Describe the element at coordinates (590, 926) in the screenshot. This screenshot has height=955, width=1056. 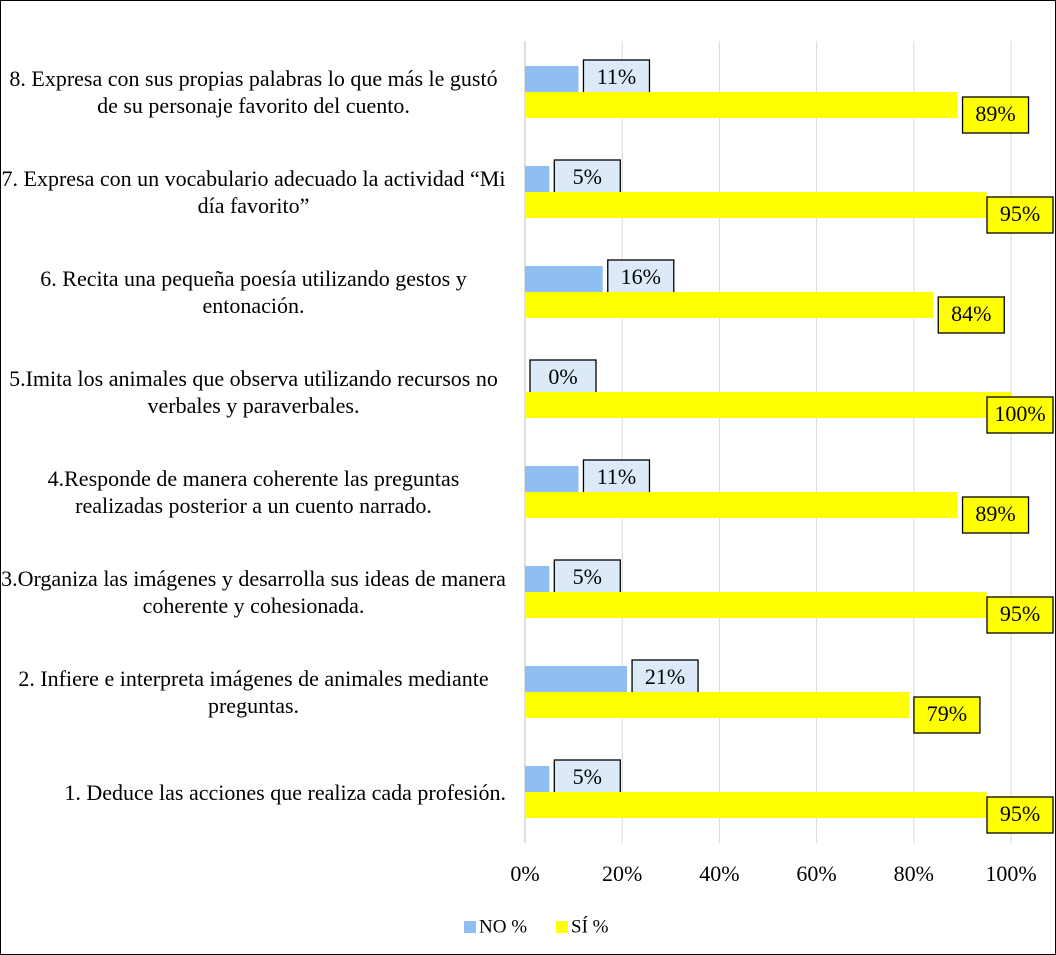
I see `legend-label: SÍ %` at that location.